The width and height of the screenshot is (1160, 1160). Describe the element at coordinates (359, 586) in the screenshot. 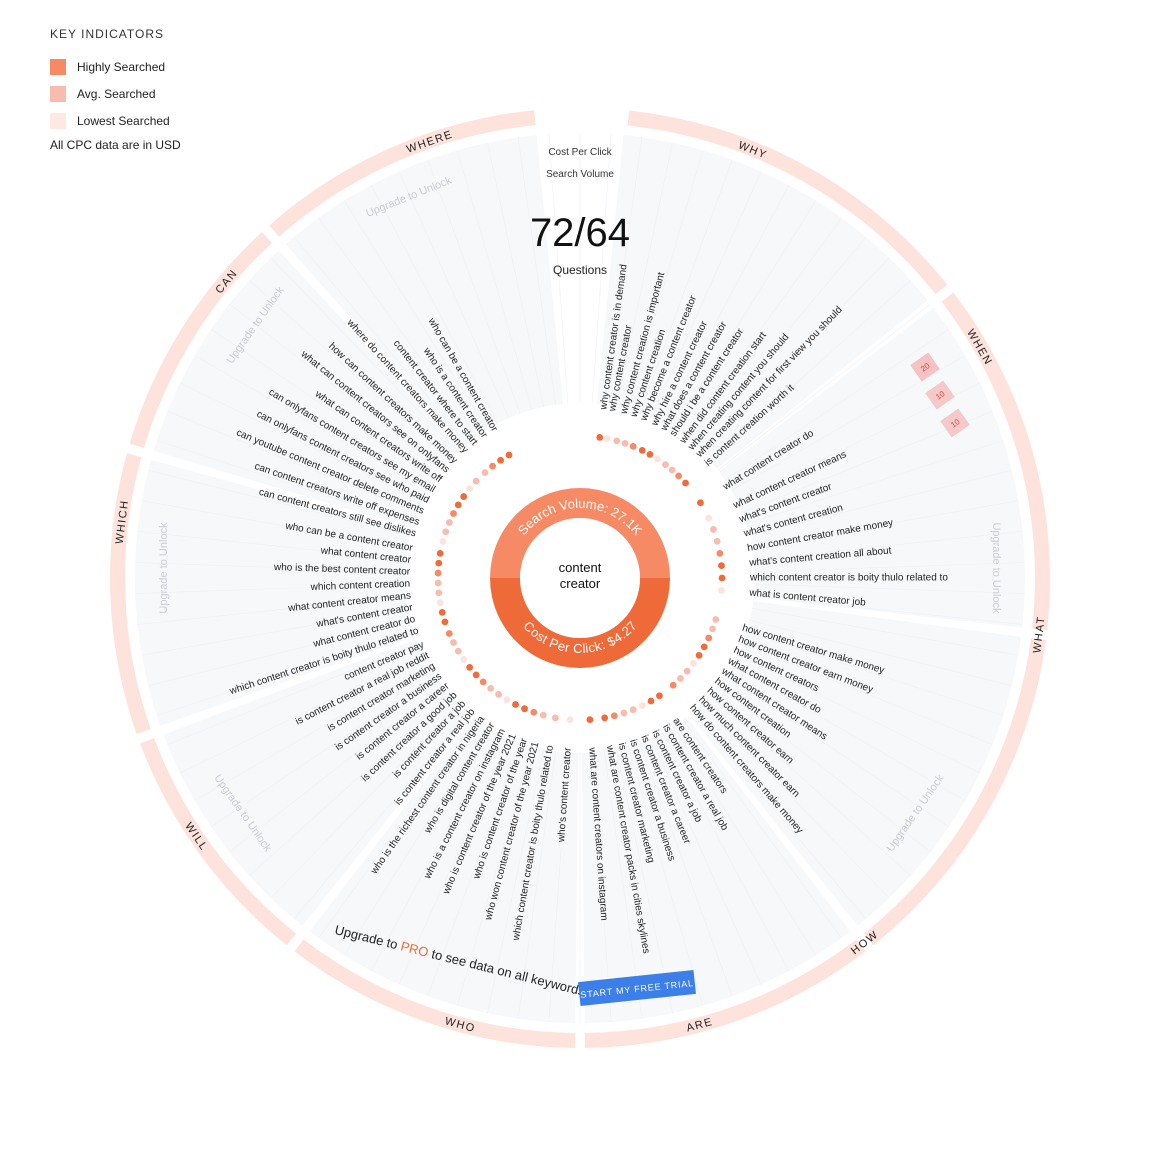

I see `question-label: which content creation` at that location.